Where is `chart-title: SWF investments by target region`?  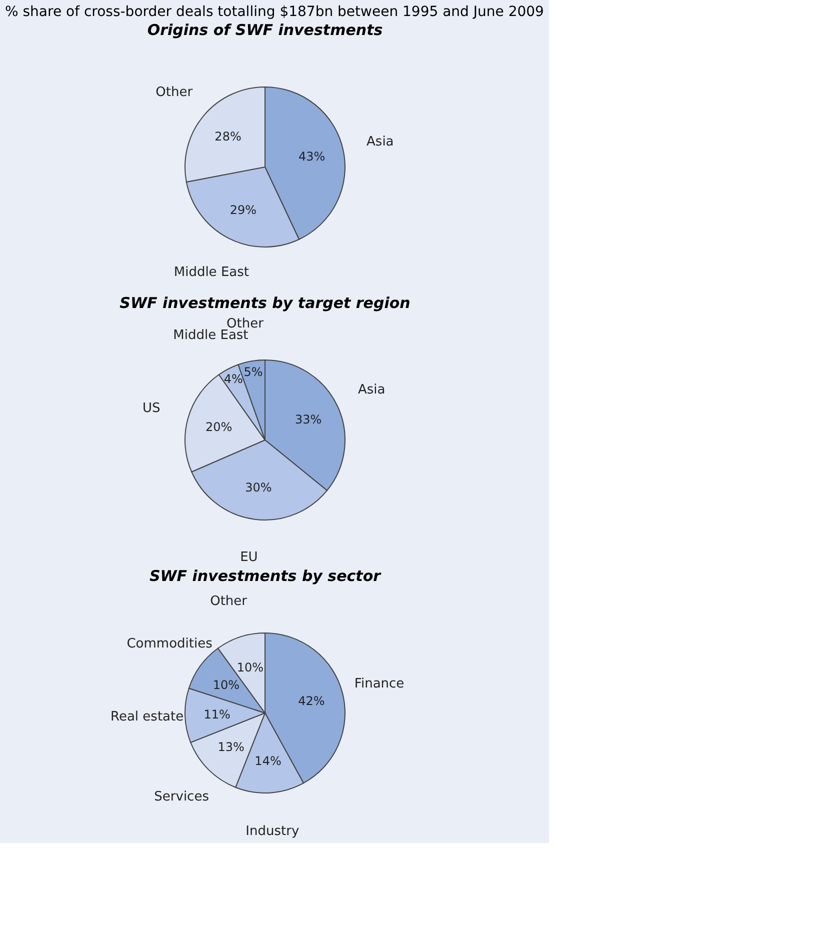 chart-title: SWF investments by target region is located at coordinates (265, 303).